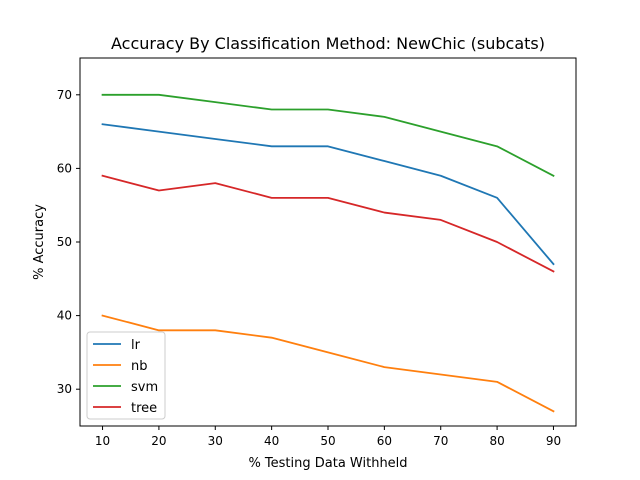 The image size is (640, 480). What do you see at coordinates (440, 441) in the screenshot?
I see `x-tick-label: 70` at bounding box center [440, 441].